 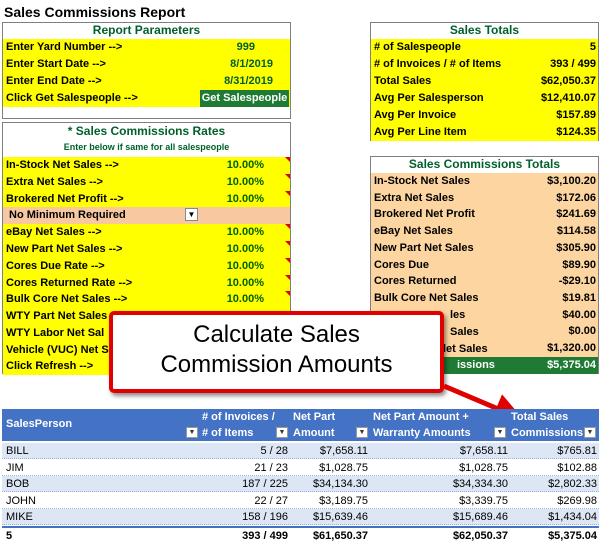 I want to click on table-cell-comm: $269.98, so click(x=577, y=500).